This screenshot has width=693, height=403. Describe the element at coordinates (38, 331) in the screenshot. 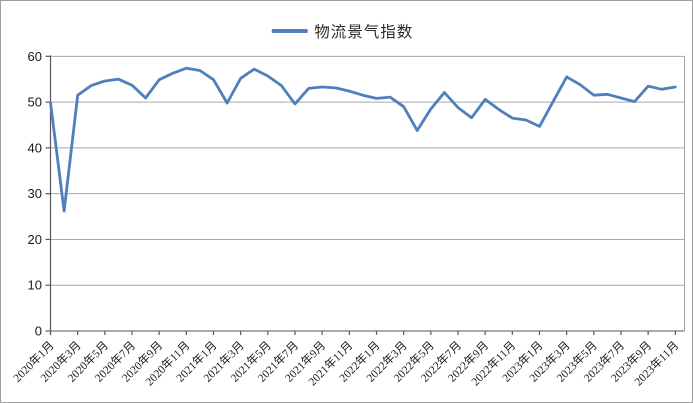

I see `y-axis-label-0: 0` at that location.